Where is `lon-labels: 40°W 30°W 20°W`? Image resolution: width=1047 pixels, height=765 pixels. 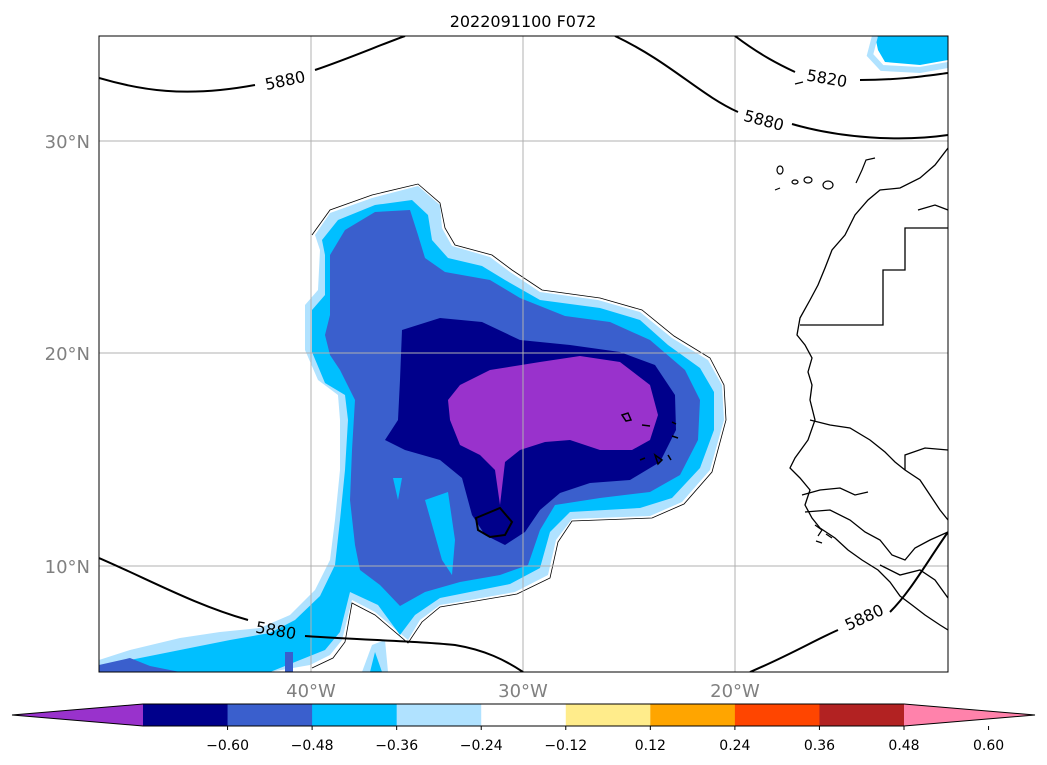 lon-labels: 40°W 30°W 20°W is located at coordinates (523, 691).